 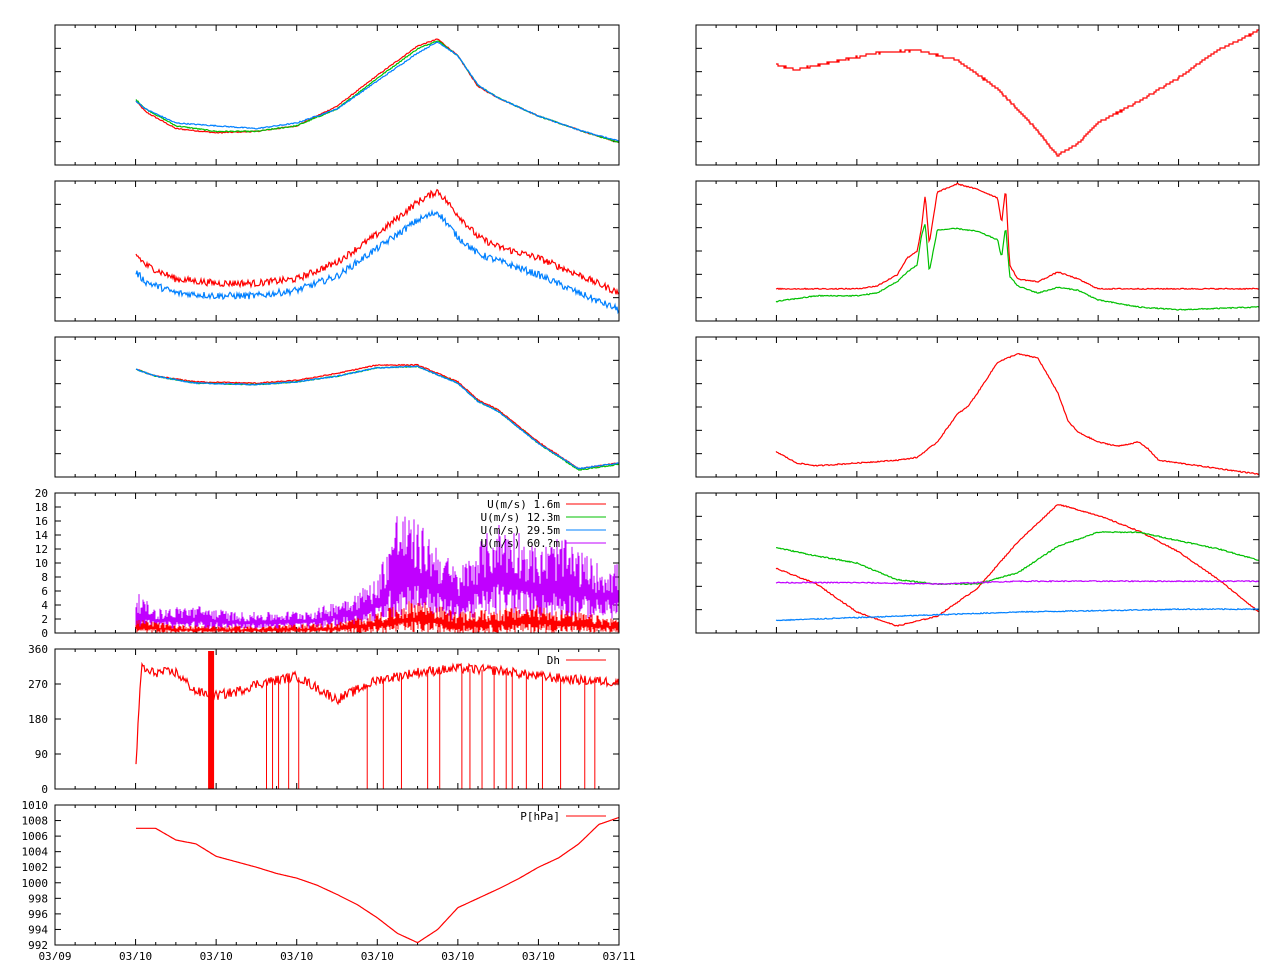 What do you see at coordinates (38, 945) in the screenshot?
I see `y-tick-label-left-6-pressure: 992` at bounding box center [38, 945].